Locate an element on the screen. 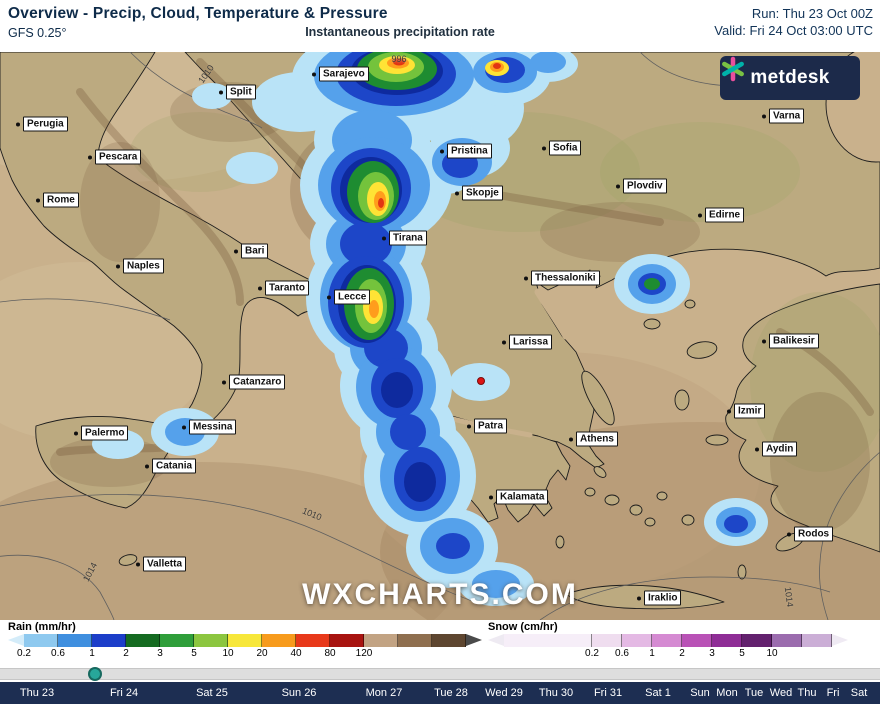 Image resolution: width=880 pixels, height=704 pixels. snow-legend: Snow (cm/hr) 0.2 0.6 1 2 3 5 10 is located at coordinates (680, 640).